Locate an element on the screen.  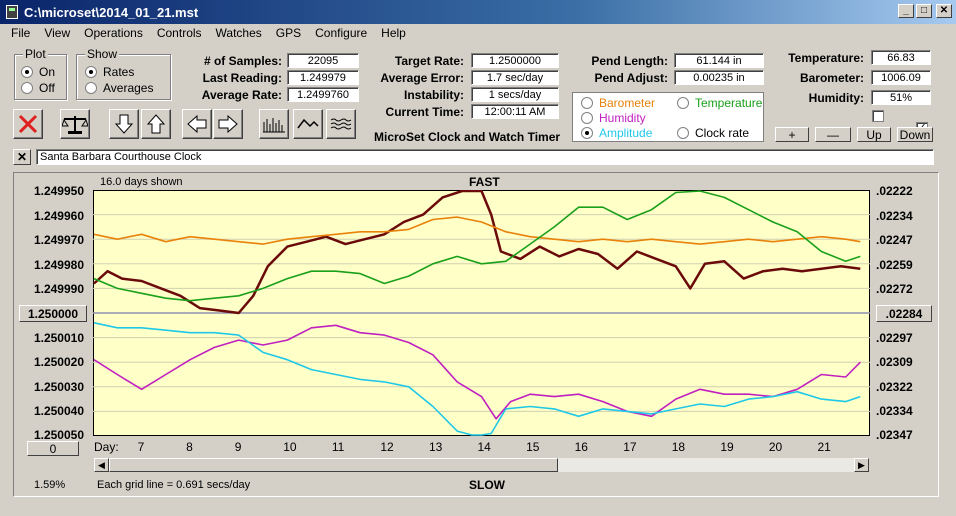
arrow-up-icon is located at coordinates (156, 124).